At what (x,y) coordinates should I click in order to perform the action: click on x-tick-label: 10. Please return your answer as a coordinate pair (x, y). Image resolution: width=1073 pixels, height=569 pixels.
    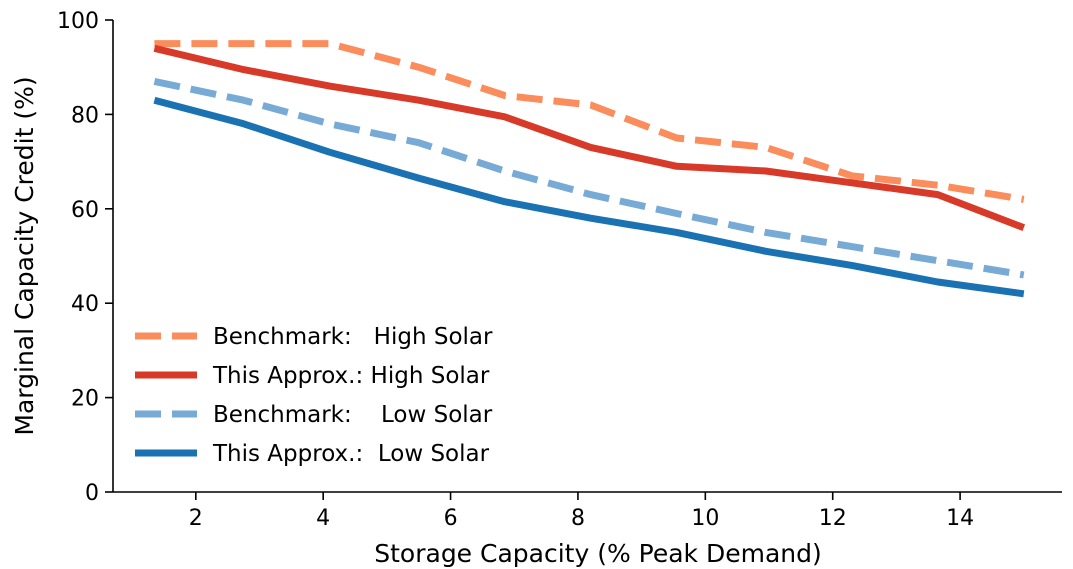
    Looking at the image, I should click on (705, 518).